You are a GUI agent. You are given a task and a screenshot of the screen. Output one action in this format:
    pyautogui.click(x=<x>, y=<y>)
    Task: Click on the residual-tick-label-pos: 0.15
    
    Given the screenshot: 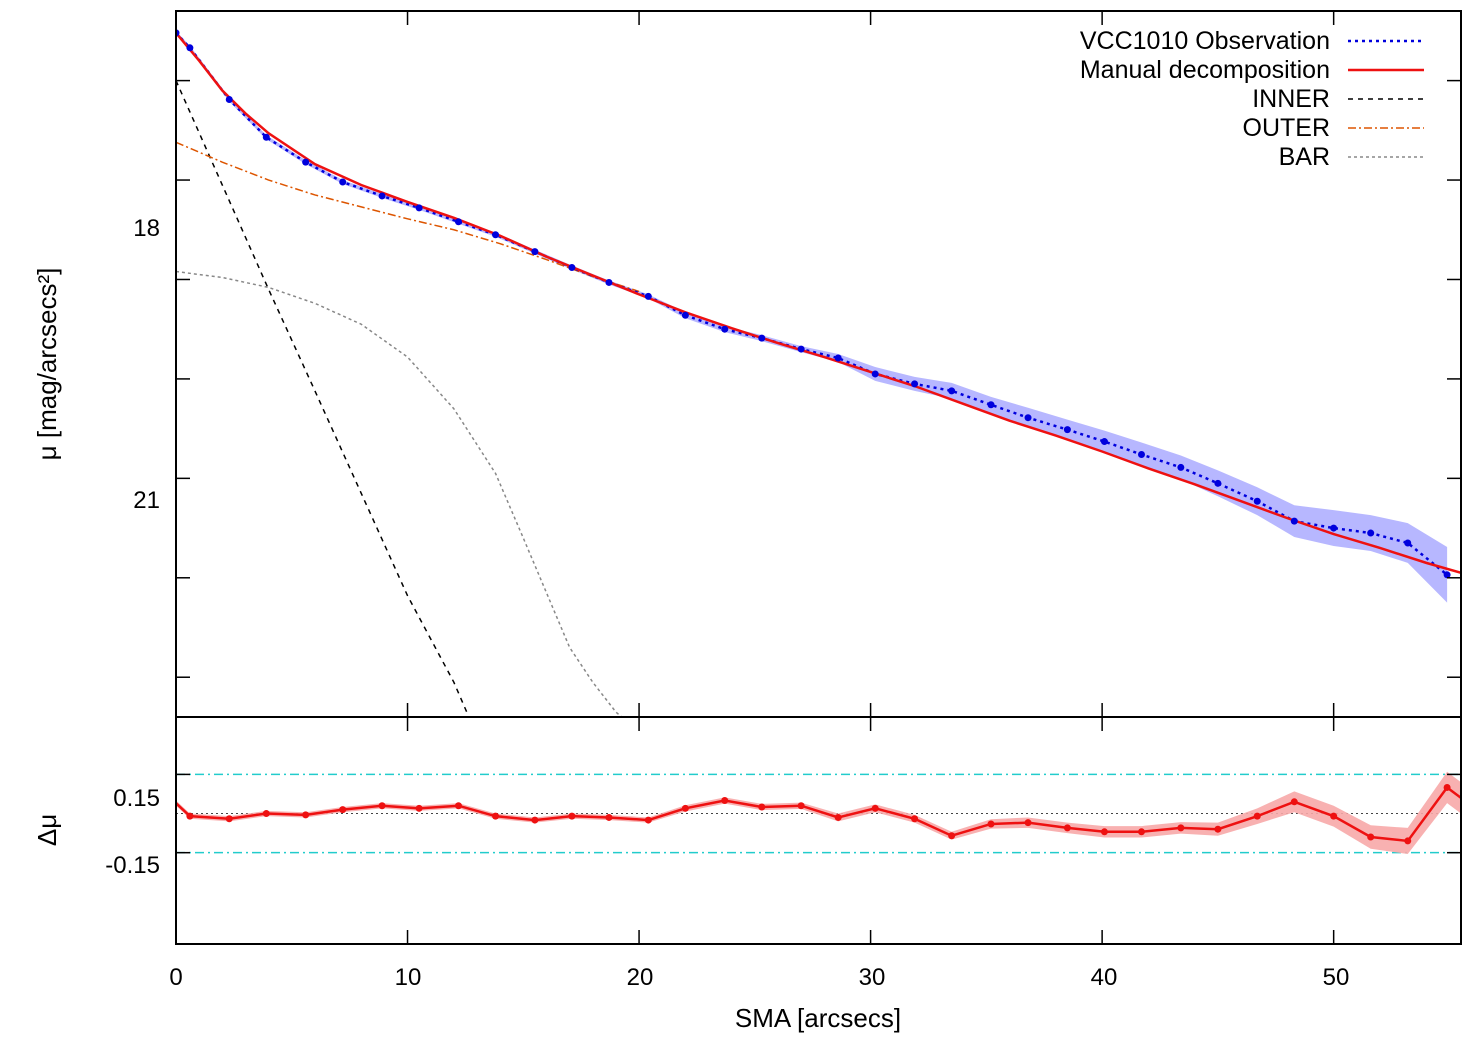 What is the action you would take?
    pyautogui.click(x=136, y=798)
    